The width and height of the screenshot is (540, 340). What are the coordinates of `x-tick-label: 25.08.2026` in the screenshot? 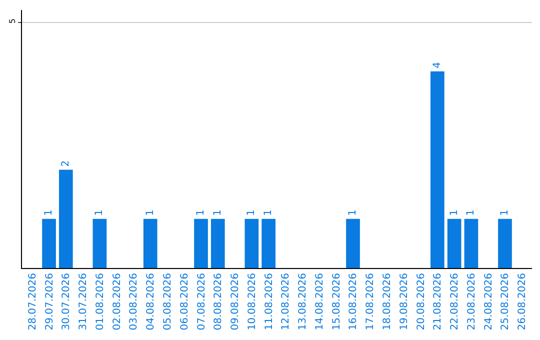 It's located at (506, 301).